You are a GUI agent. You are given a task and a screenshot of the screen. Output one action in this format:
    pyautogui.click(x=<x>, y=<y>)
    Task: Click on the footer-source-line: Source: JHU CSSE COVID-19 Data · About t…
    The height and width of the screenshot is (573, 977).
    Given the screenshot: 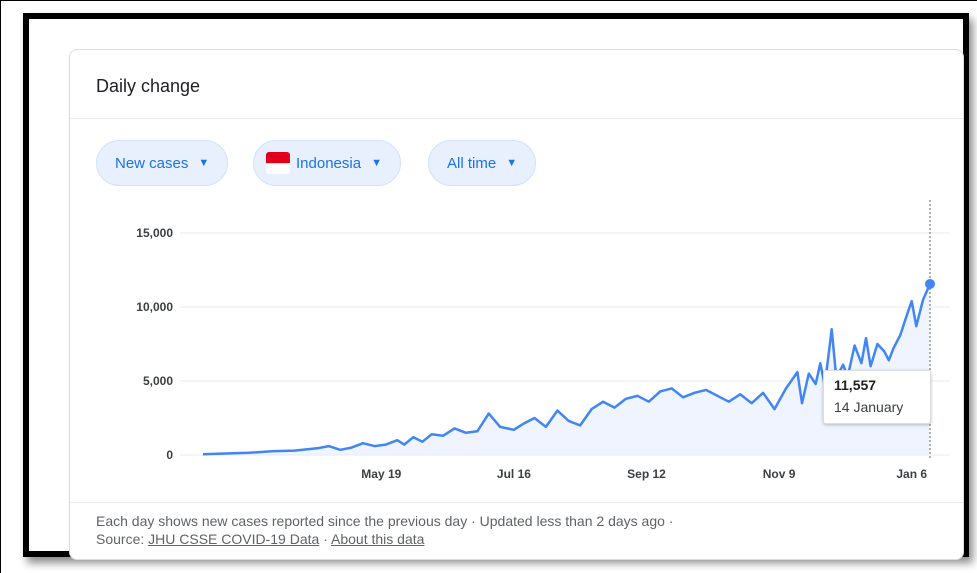 What is the action you would take?
    pyautogui.click(x=260, y=539)
    